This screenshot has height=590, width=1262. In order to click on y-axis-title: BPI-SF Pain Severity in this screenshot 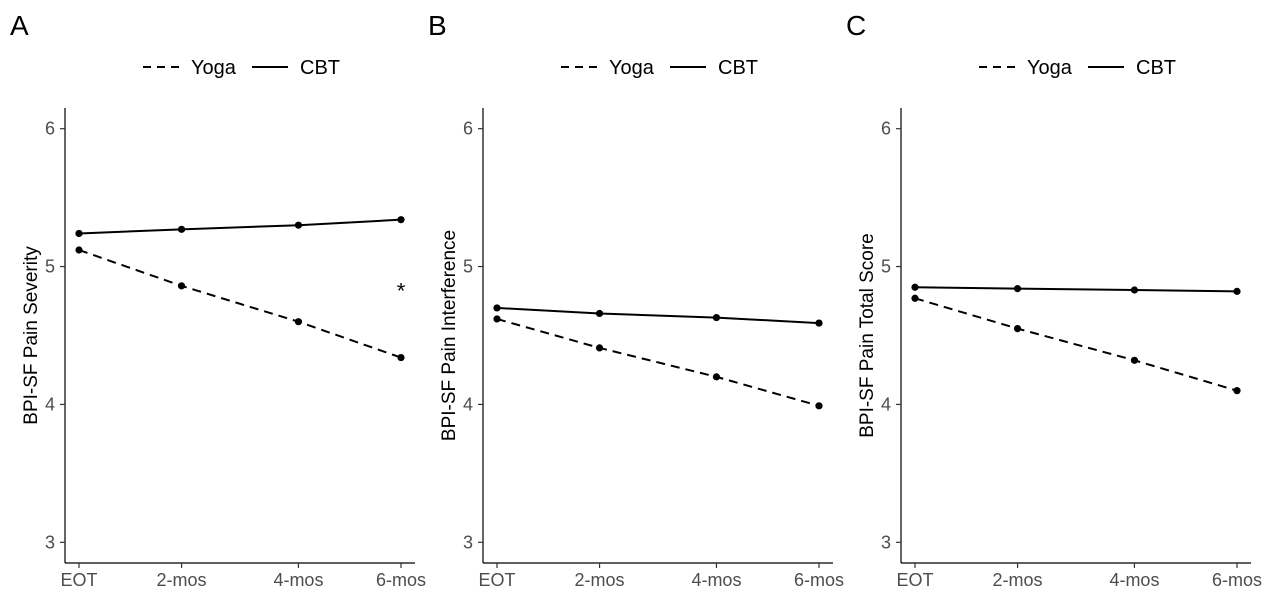, I will do `click(31, 335)`.